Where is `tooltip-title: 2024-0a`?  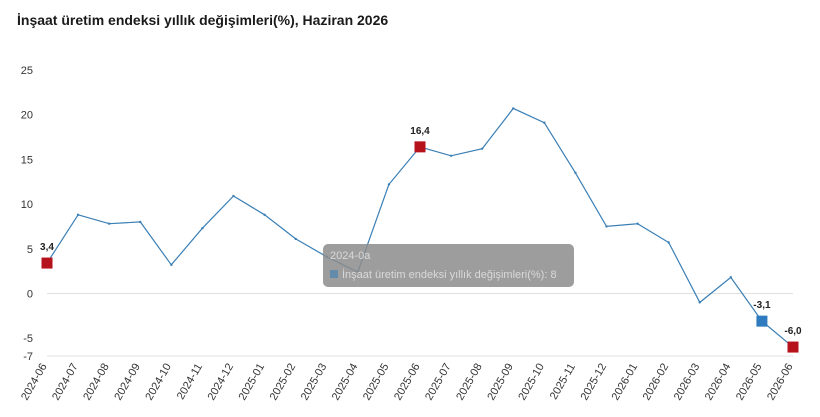 tooltip-title: 2024-0a is located at coordinates (350, 256).